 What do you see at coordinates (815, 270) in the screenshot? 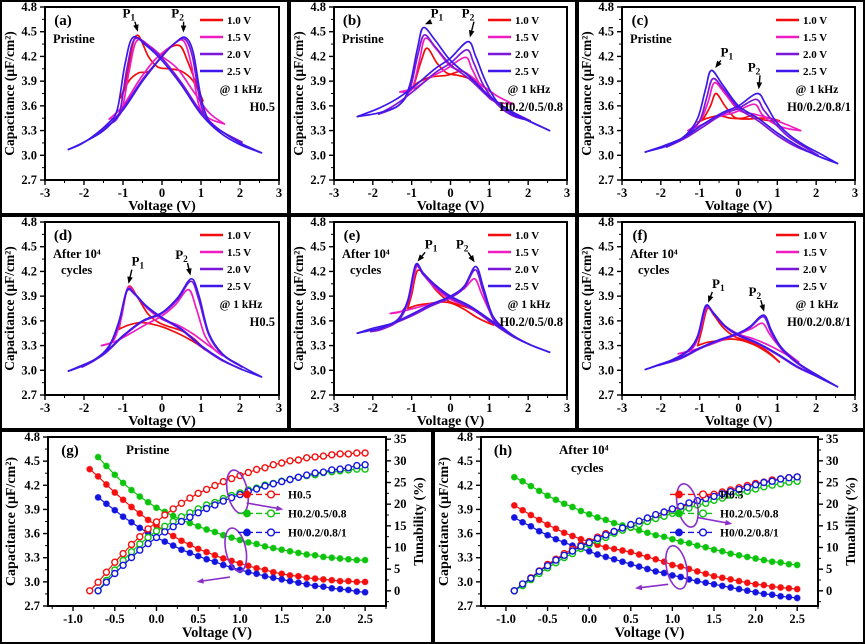
I see `legend-label: 2.0 V` at bounding box center [815, 270].